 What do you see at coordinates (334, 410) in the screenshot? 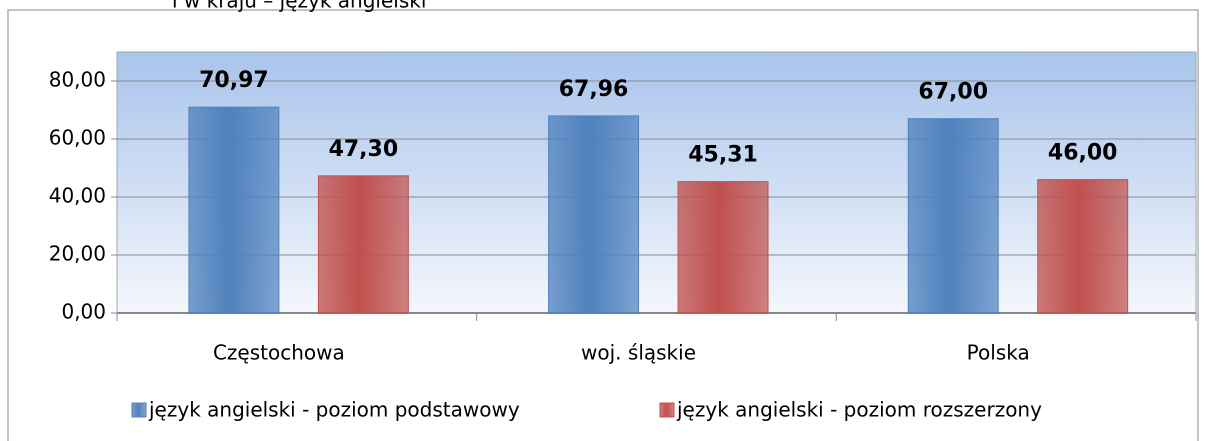
I see `legend-label: język angielski - poziom podstawowy` at bounding box center [334, 410].